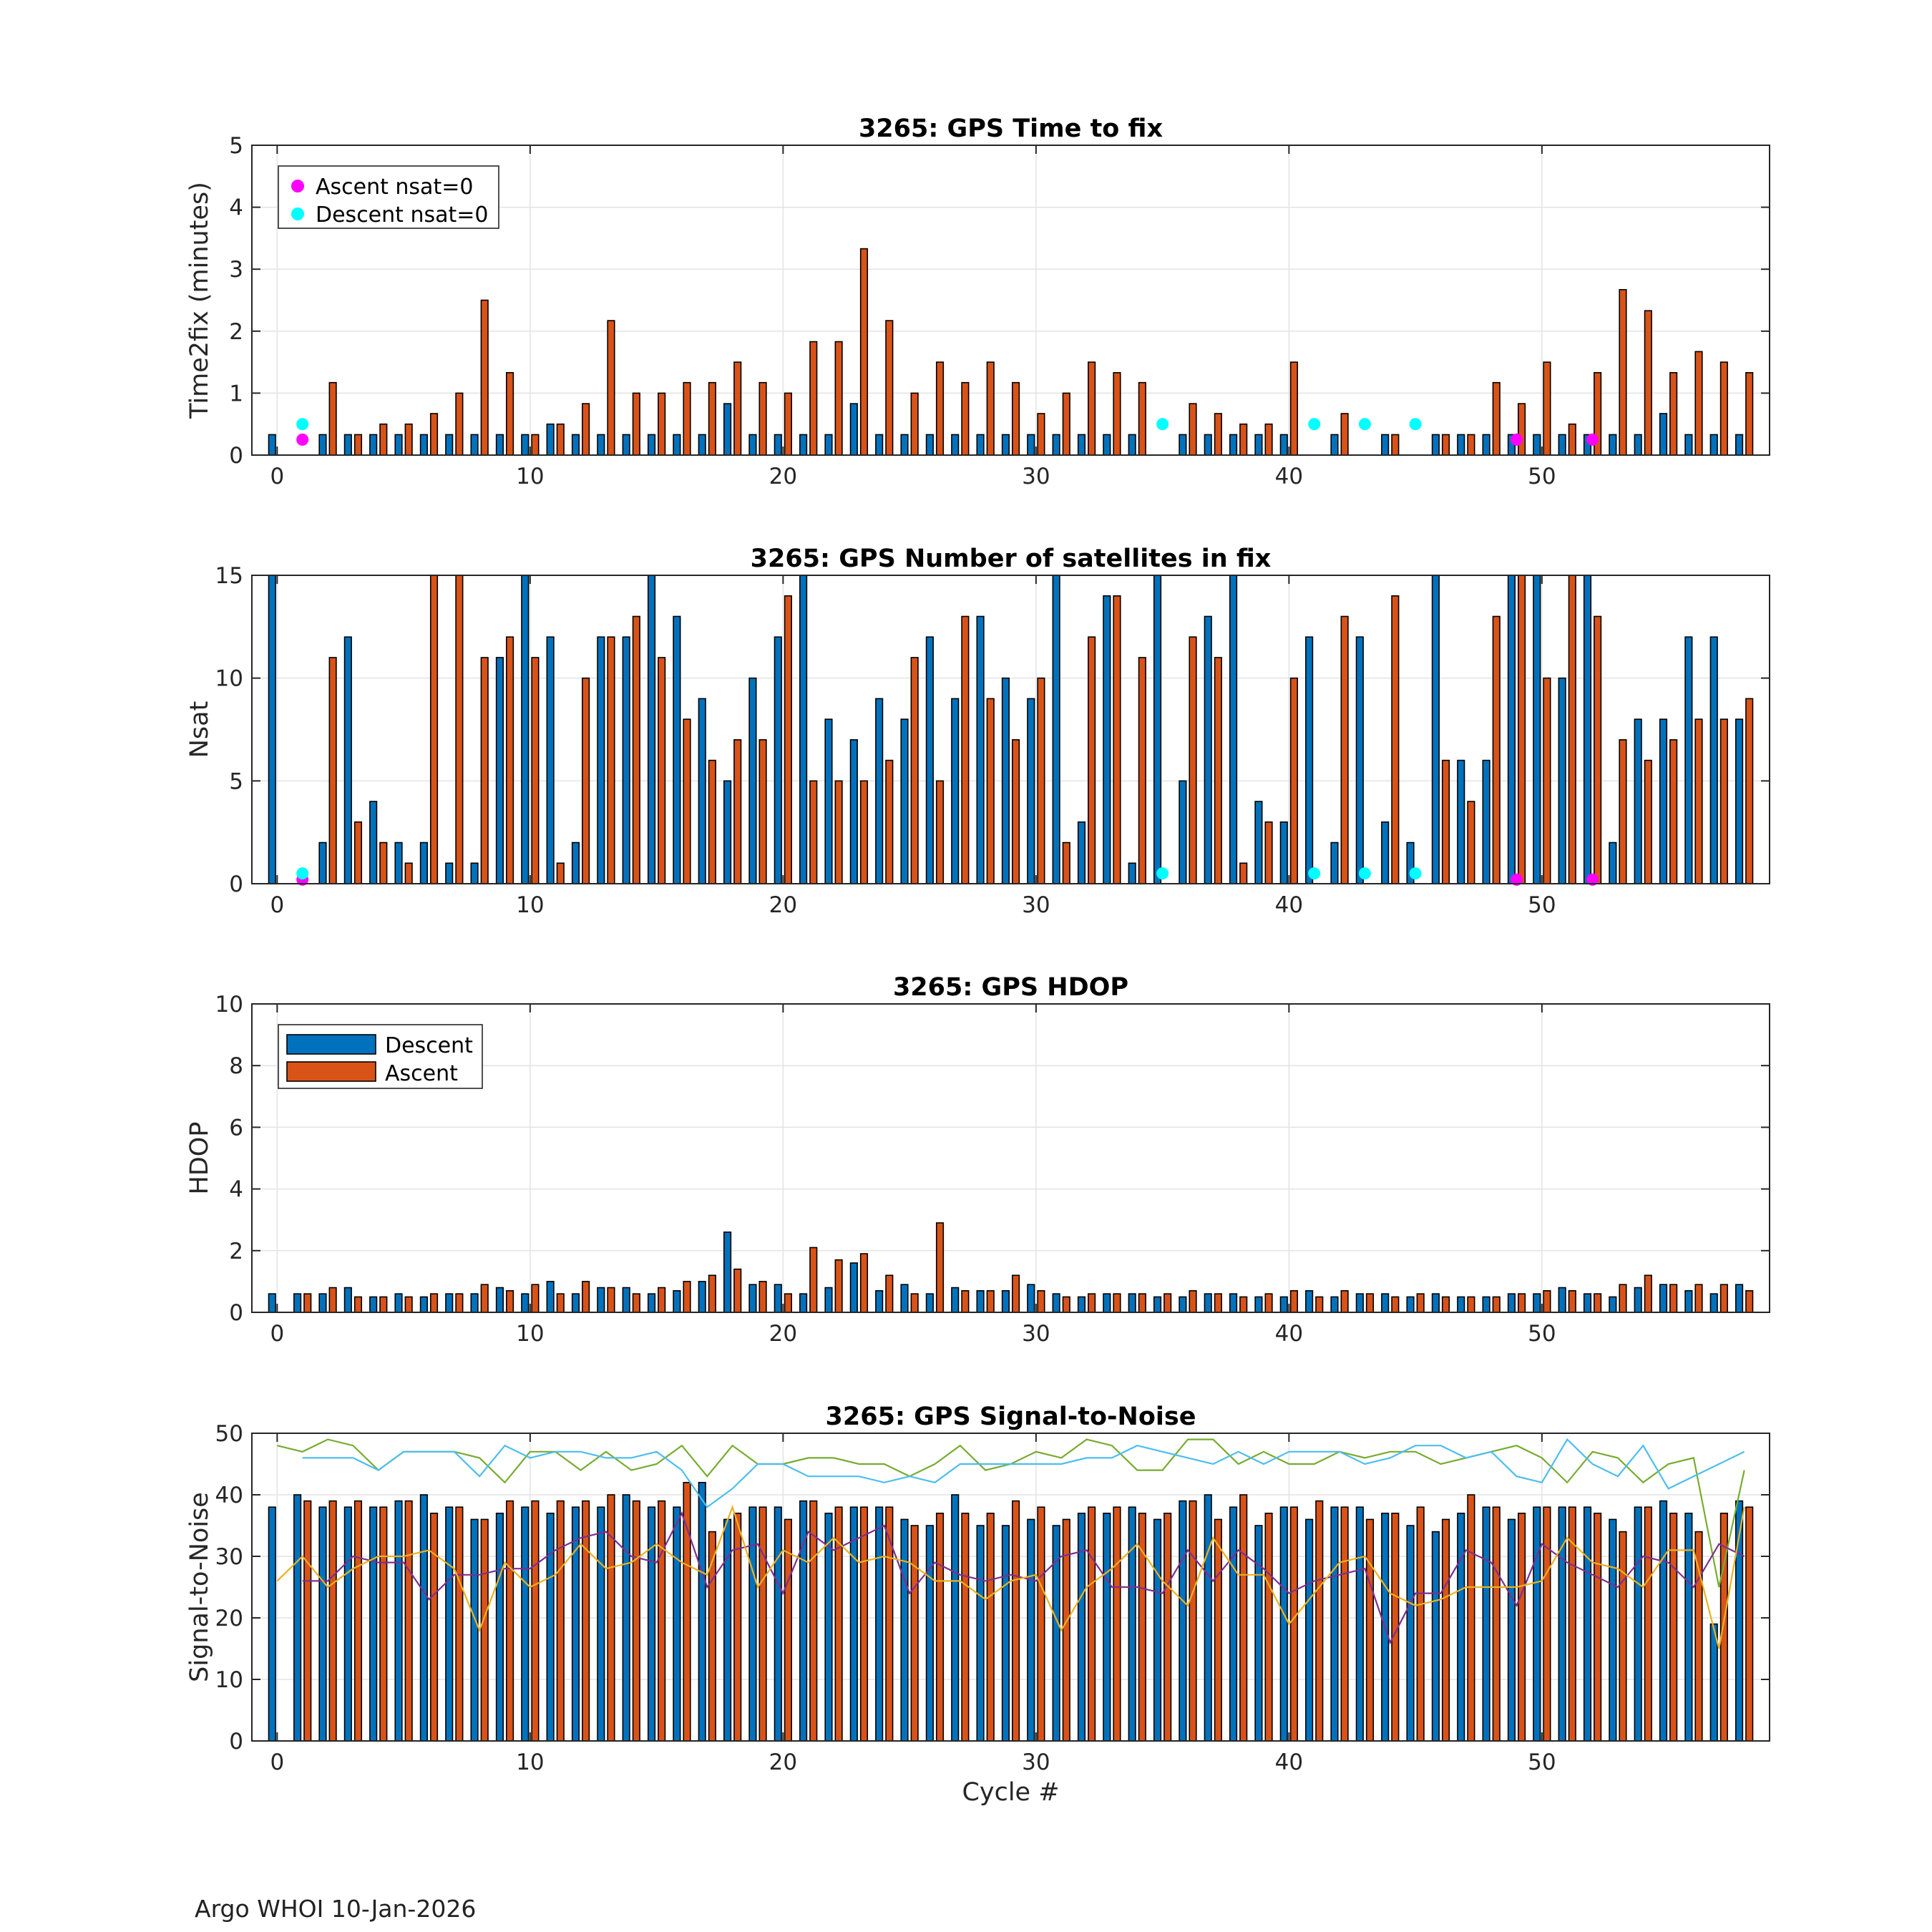 The width and height of the screenshot is (1932, 1932). What do you see at coordinates (1011, 1267) in the screenshot?
I see `bars` at bounding box center [1011, 1267].